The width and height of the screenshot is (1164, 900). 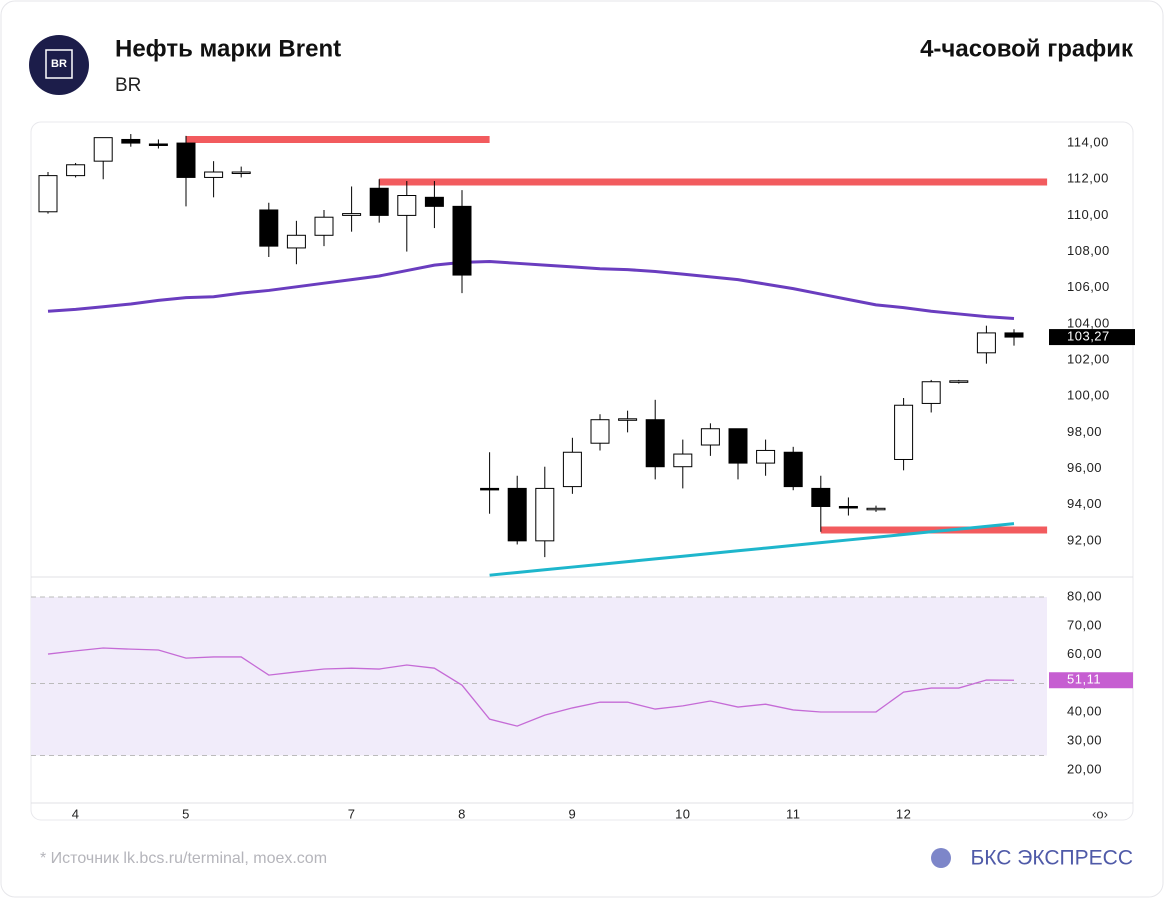 I want to click on x-tick-label: 12, so click(x=903, y=813).